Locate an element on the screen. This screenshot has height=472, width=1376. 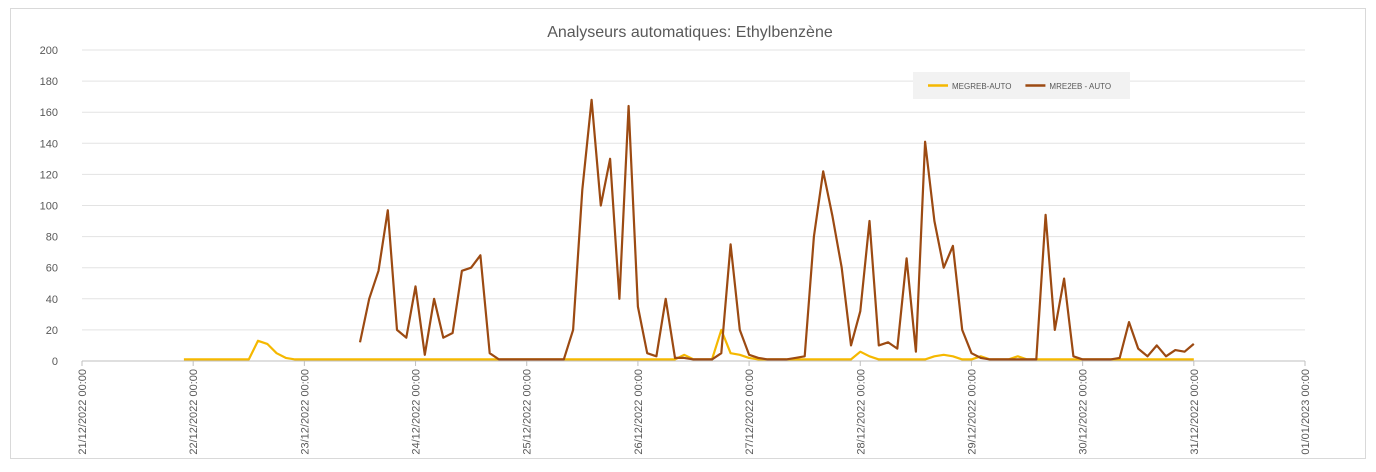
legend-label: MRE2EB - AUTO is located at coordinates (1080, 86).